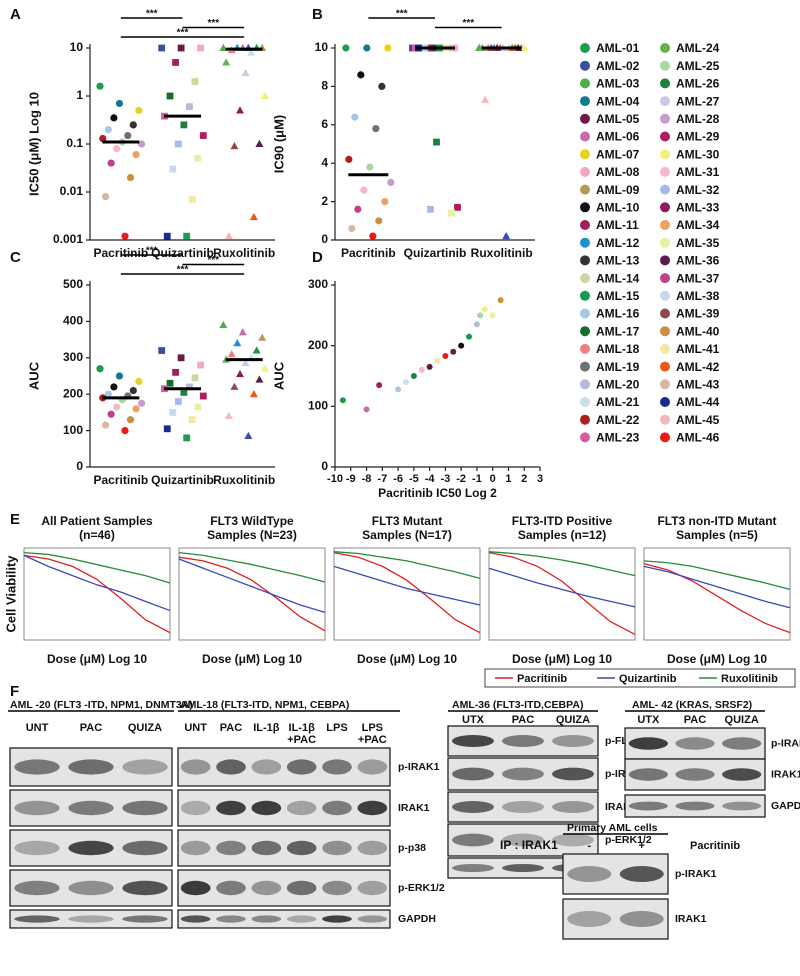 The width and height of the screenshot is (800, 976). I want to click on panel-label: C, so click(15, 257).